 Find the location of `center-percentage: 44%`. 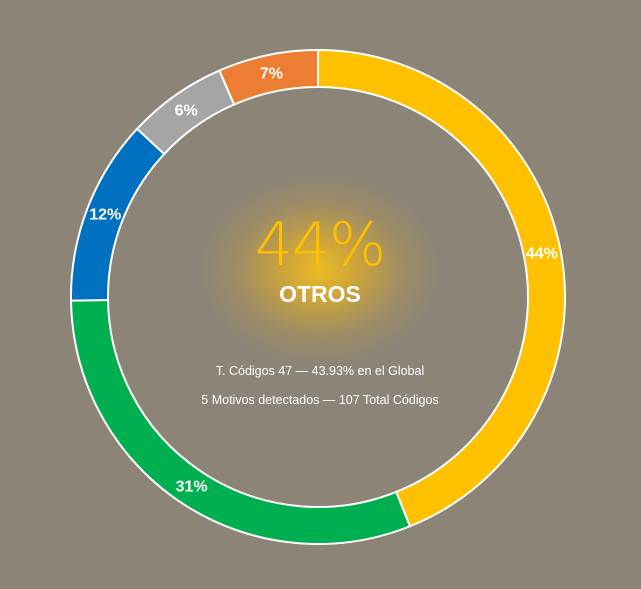

center-percentage: 44% is located at coordinates (320, 245).